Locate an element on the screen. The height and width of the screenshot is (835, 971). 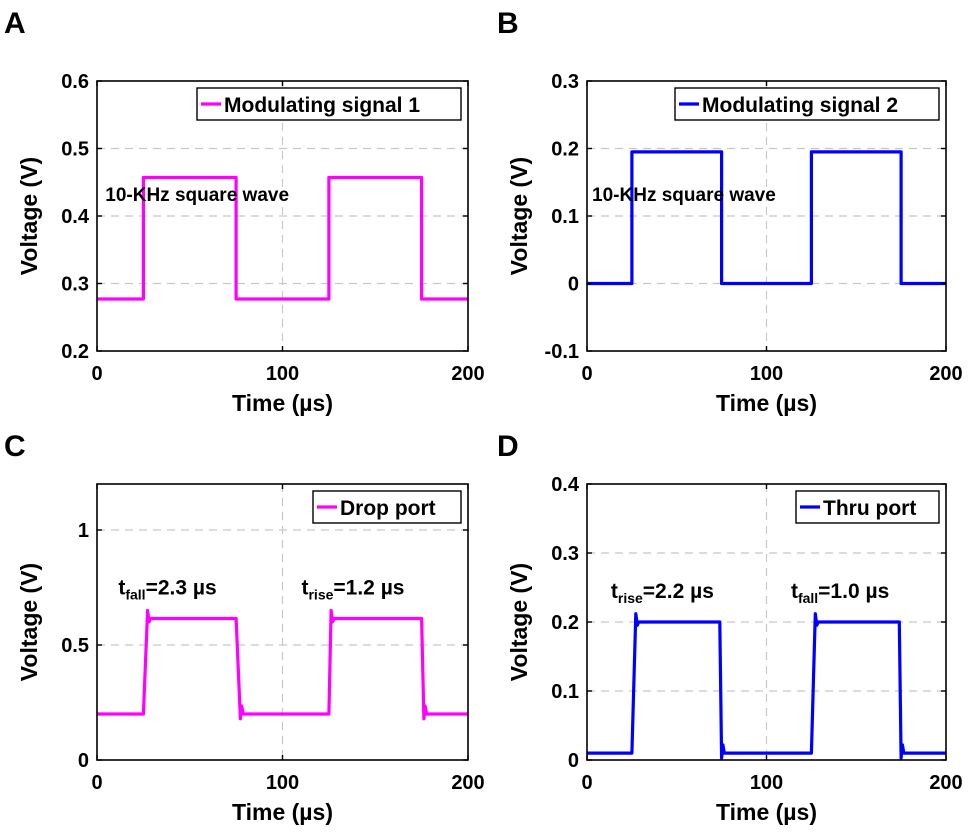
plot-area is located at coordinates (282, 622).